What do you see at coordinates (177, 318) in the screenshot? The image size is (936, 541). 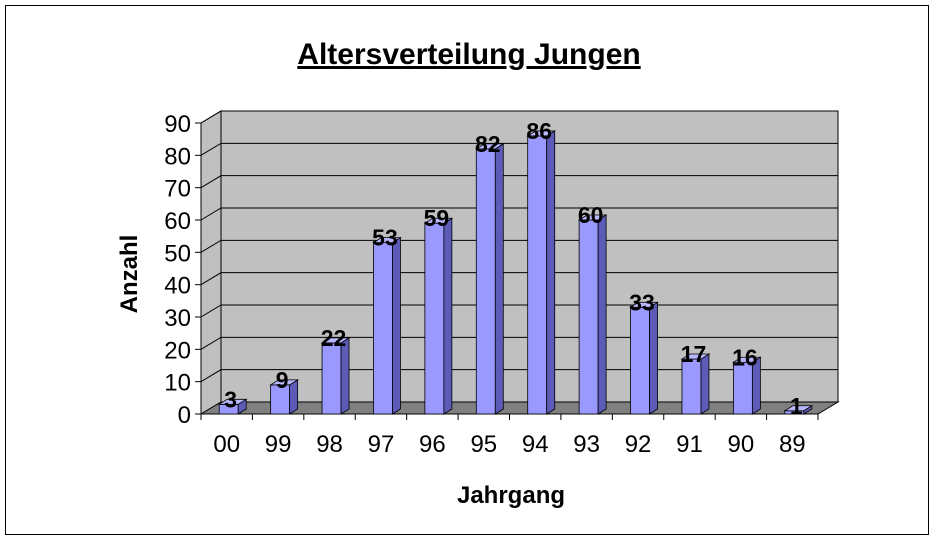 I see `y-tick-label: 30` at bounding box center [177, 318].